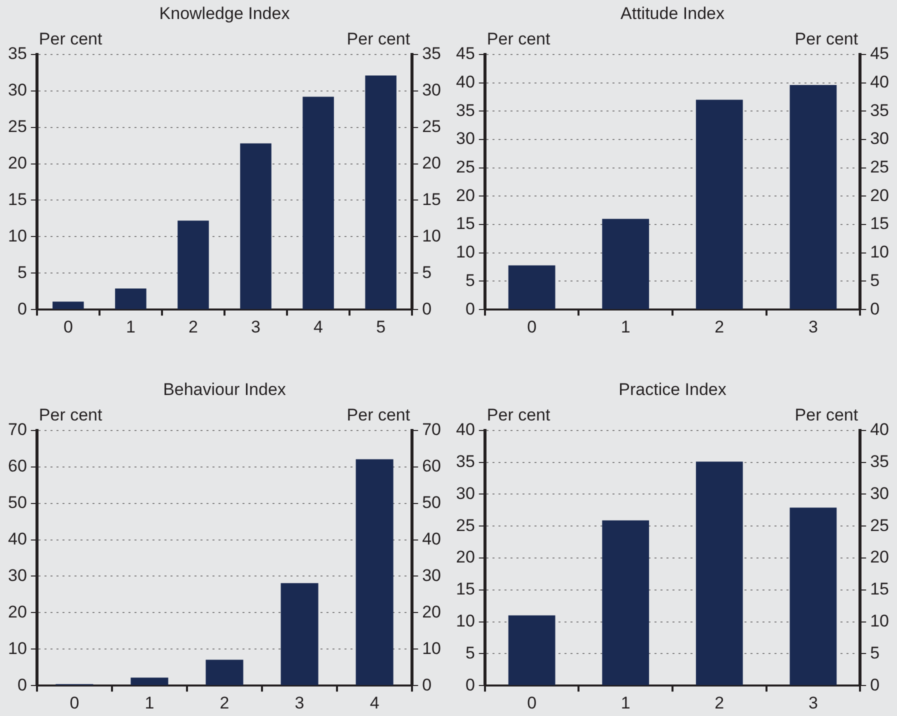 The width and height of the screenshot is (897, 716). Describe the element at coordinates (880, 224) in the screenshot. I see `y2-tick-label: 15` at that location.